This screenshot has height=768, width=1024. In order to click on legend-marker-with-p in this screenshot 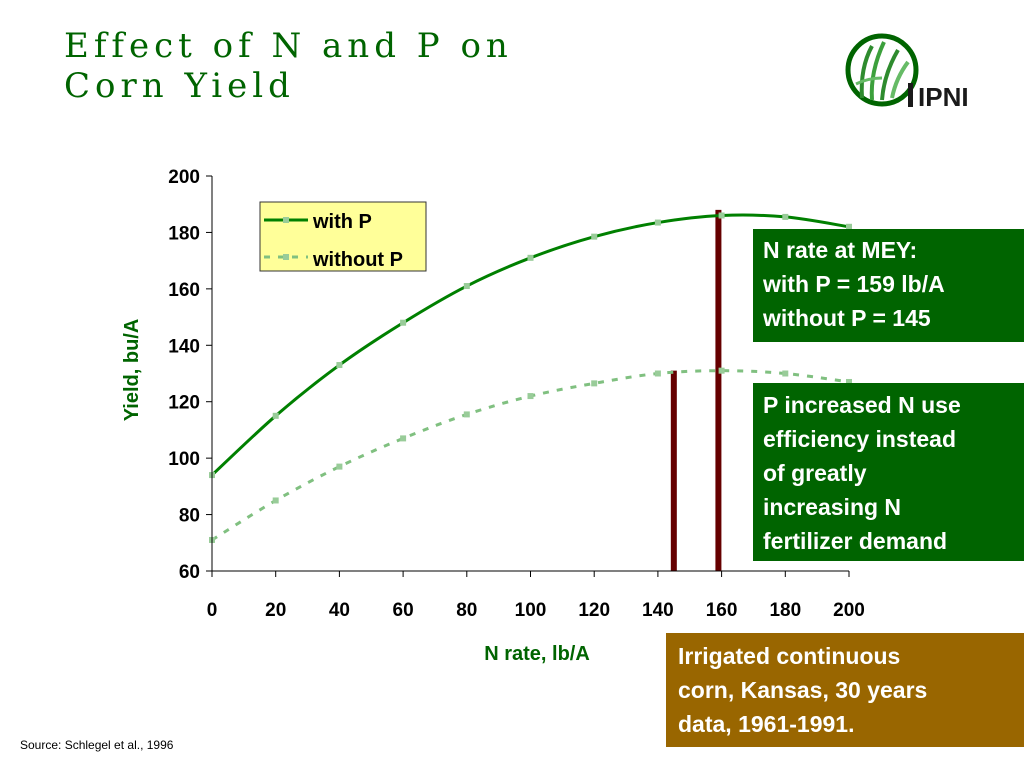, I will do `click(286, 220)`.